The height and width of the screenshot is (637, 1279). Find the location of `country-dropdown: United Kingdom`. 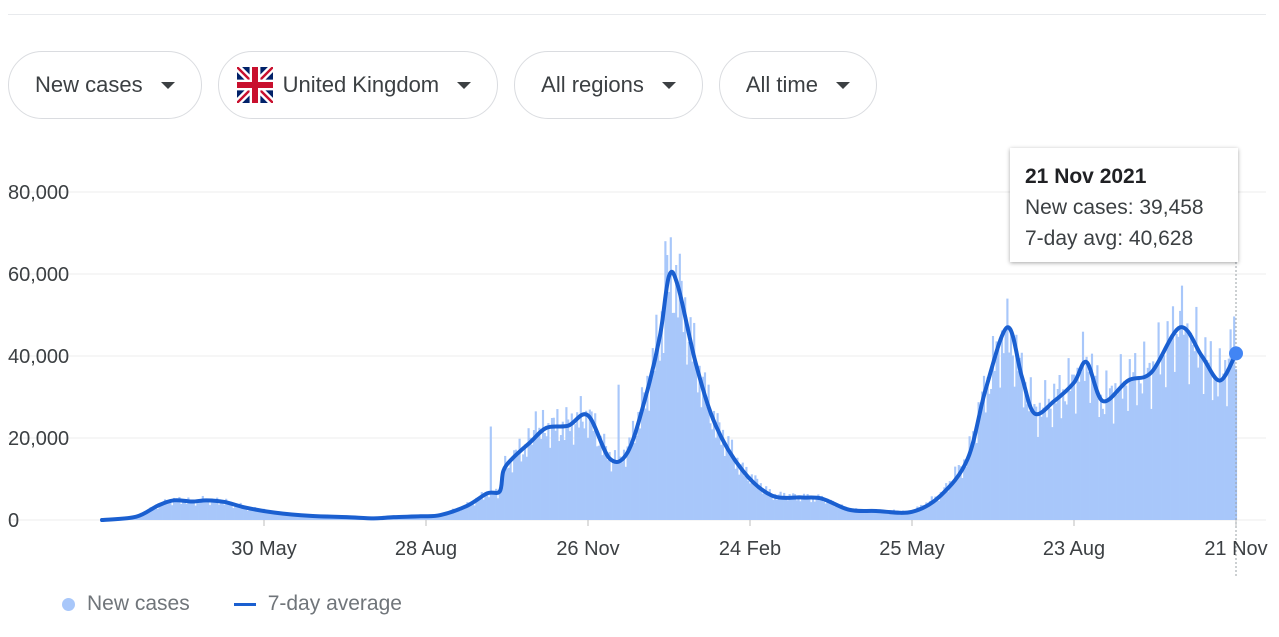

country-dropdown: United Kingdom is located at coordinates (358, 85).